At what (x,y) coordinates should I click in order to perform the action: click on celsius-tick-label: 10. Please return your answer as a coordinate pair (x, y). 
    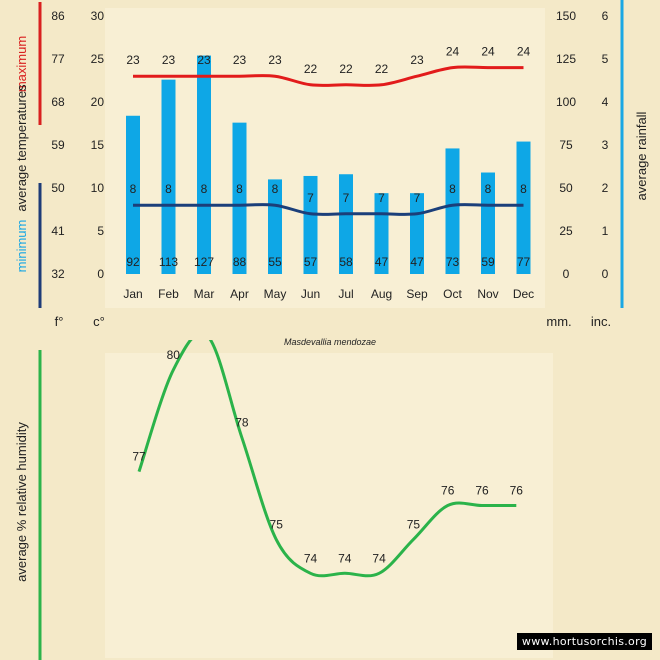
    Looking at the image, I should click on (98, 188).